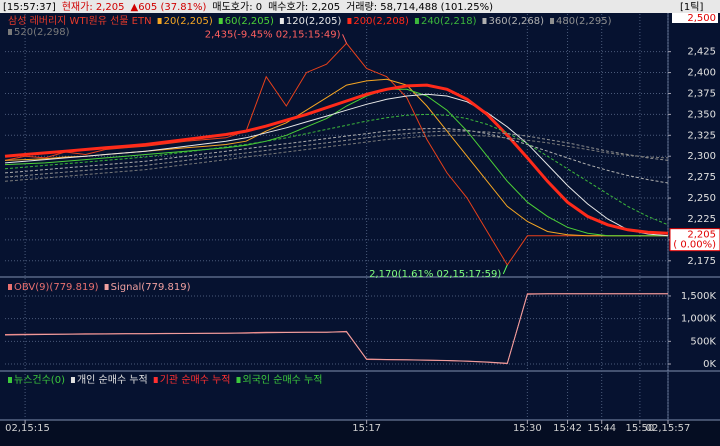 The width and height of the screenshot is (720, 446). Describe the element at coordinates (381, 21) in the screenshot. I see `legend-label: 200(2,208)` at that location.